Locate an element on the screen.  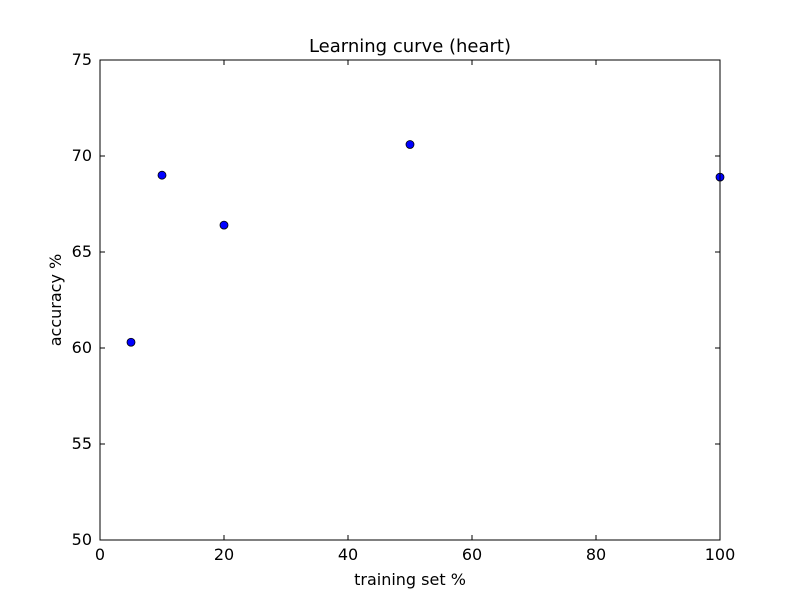
y-tick-label: 55 is located at coordinates (82, 443).